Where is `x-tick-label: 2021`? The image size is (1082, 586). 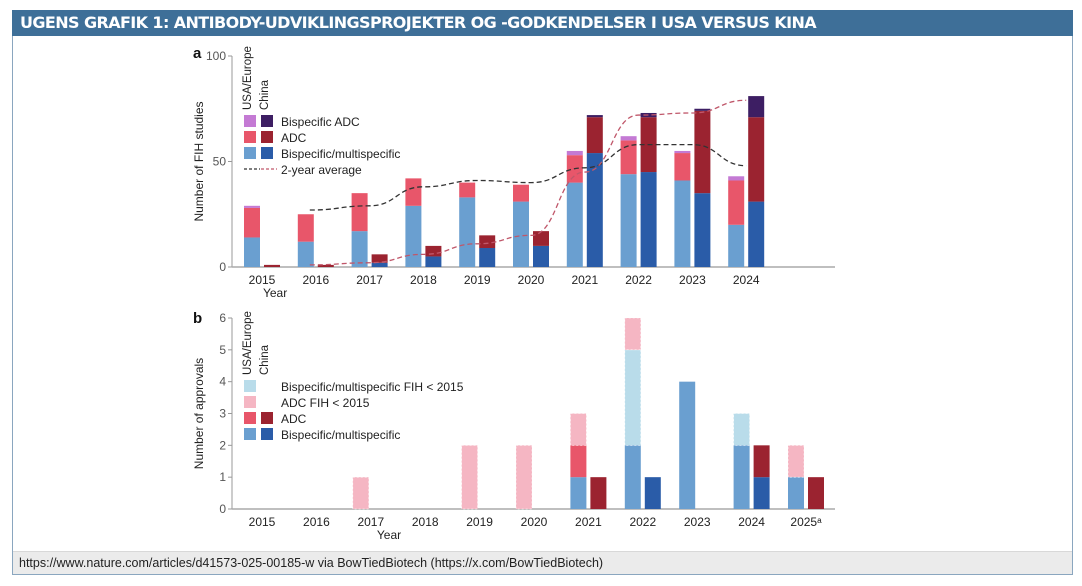 x-tick-label: 2021 is located at coordinates (588, 522).